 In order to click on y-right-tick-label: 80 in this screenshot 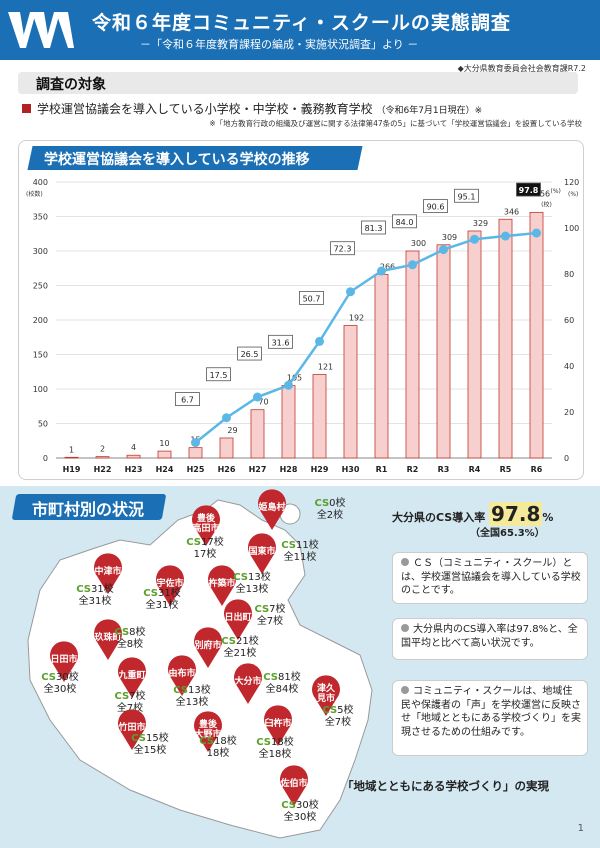, I will do `click(569, 274)`.